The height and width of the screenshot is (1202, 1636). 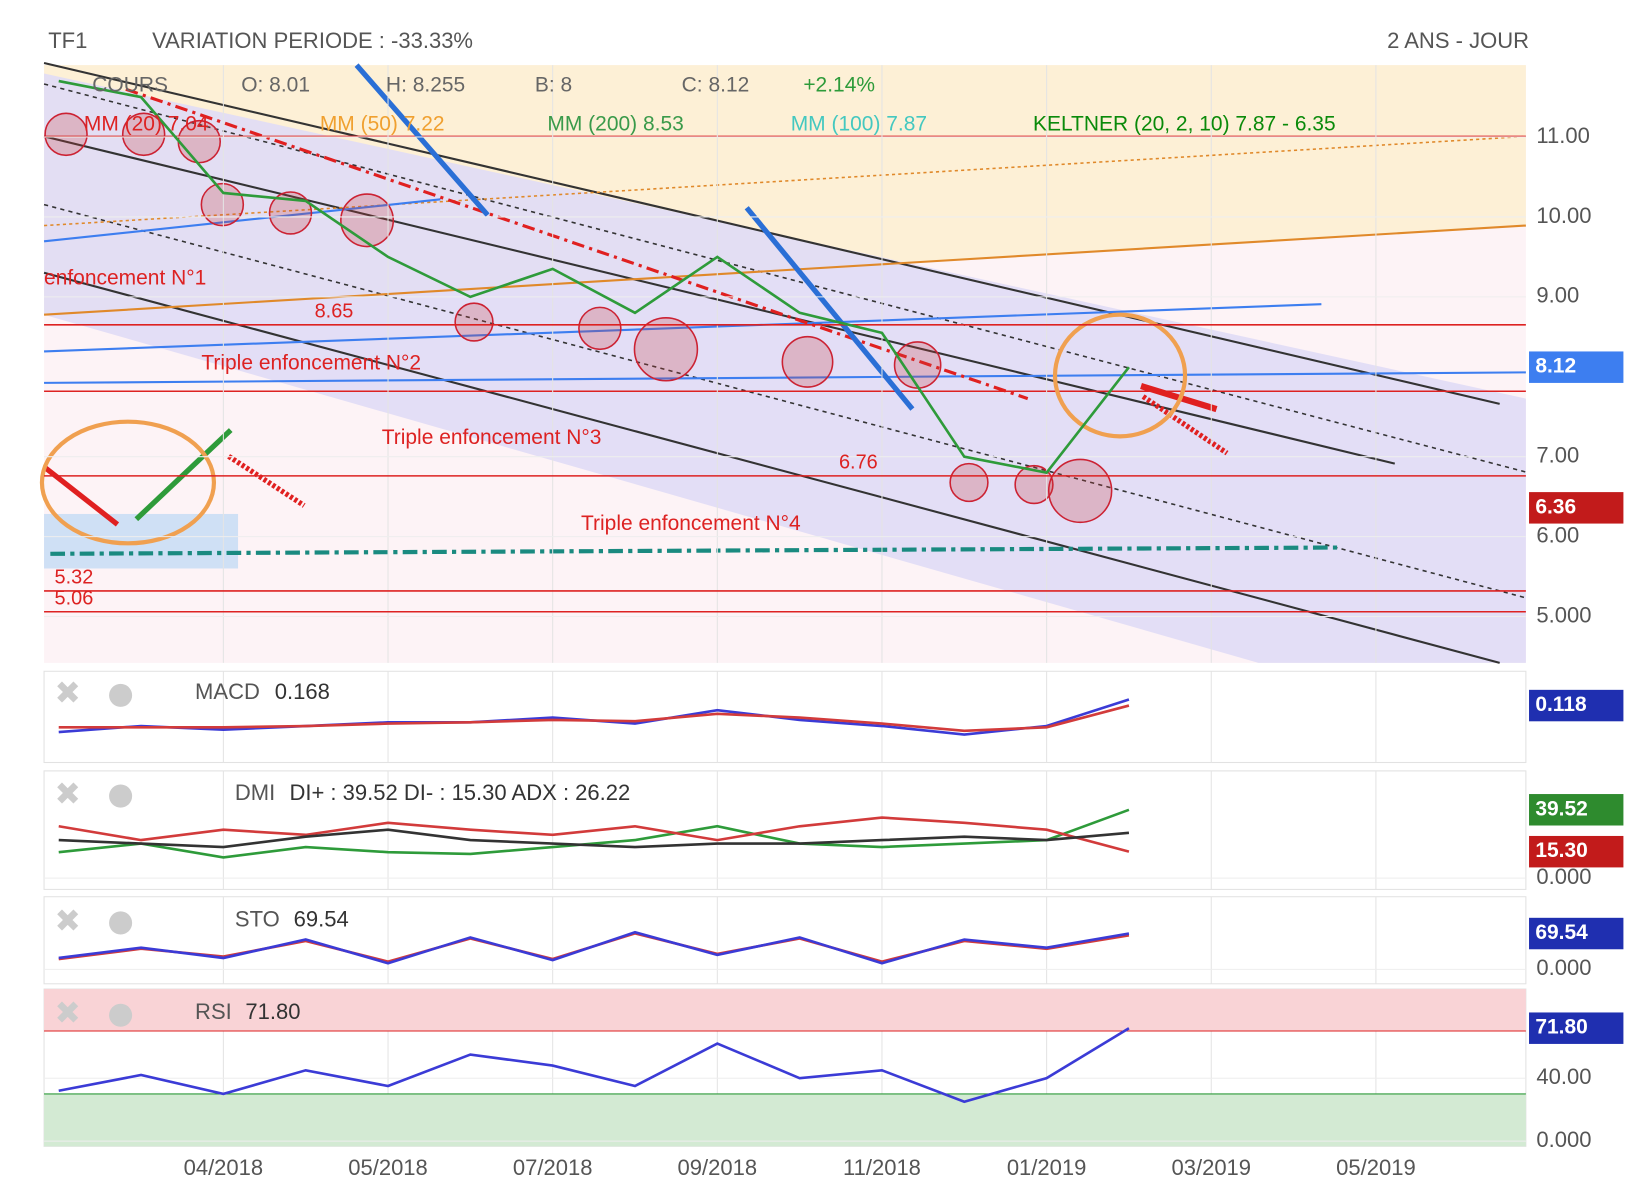 What do you see at coordinates (716, 85) in the screenshot?
I see `legend-entry: C: 8.12` at bounding box center [716, 85].